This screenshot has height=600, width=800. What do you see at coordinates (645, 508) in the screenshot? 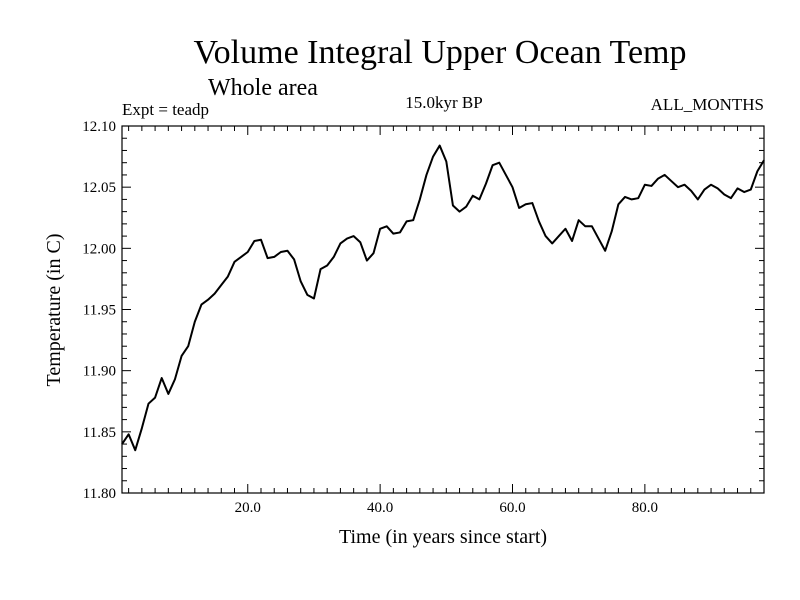
I see `x-tick-label: 80.0` at bounding box center [645, 508].